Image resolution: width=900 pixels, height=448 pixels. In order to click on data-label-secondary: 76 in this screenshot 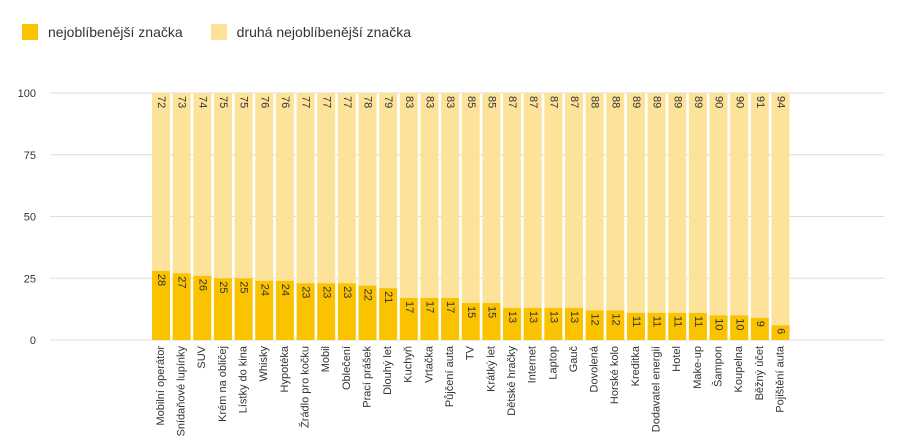, I will do `click(285, 102)`.